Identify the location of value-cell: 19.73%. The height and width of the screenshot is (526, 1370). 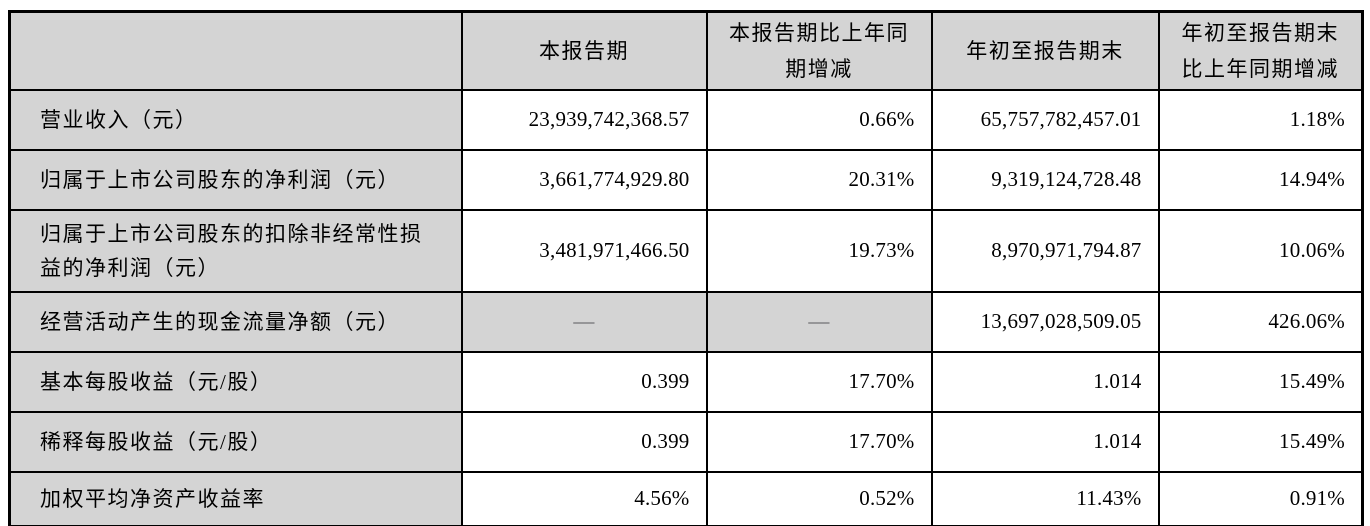
(819, 250).